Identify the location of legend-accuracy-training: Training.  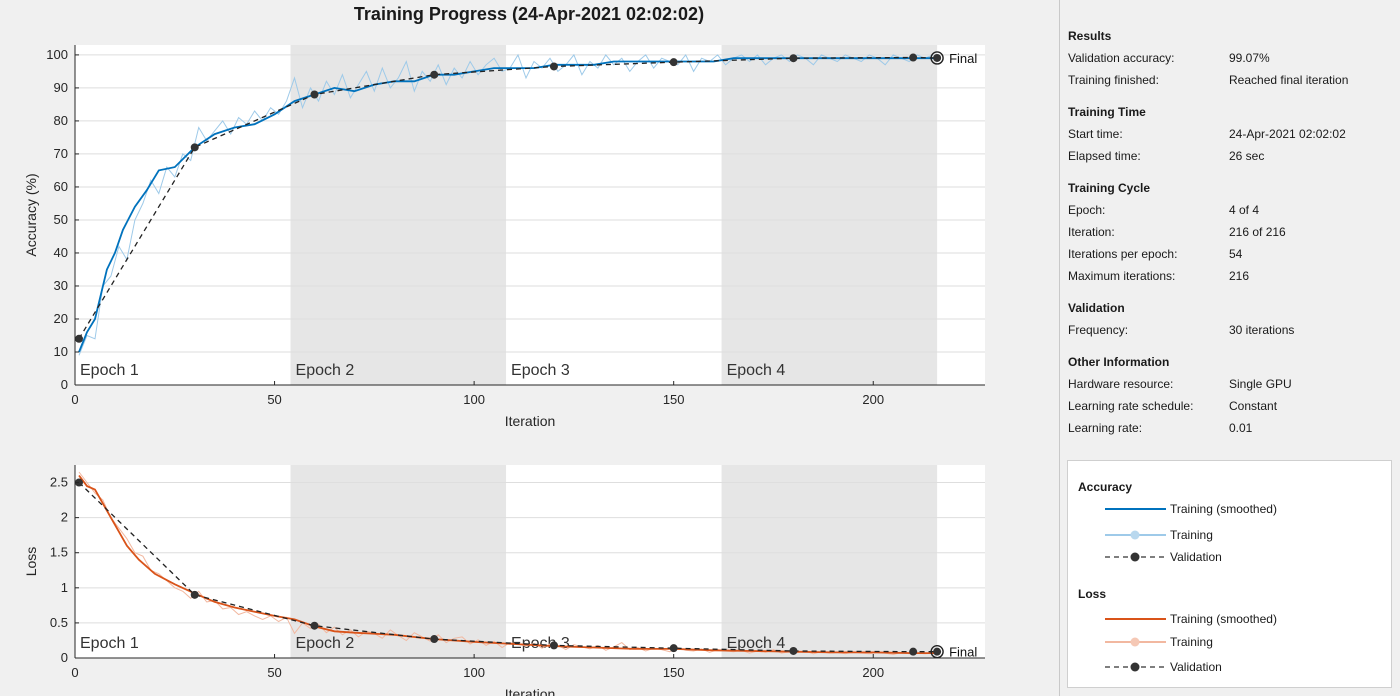
(1158, 535).